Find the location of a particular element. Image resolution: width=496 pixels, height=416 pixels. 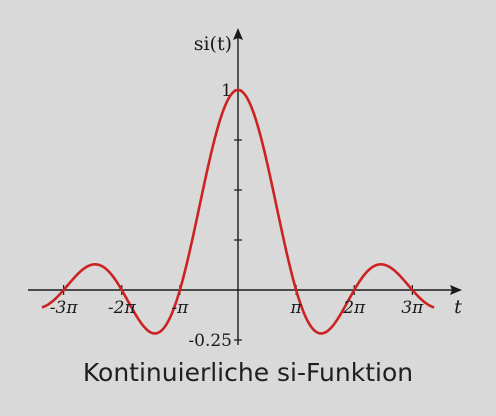

x-tick-label: -3π is located at coordinates (64, 308).